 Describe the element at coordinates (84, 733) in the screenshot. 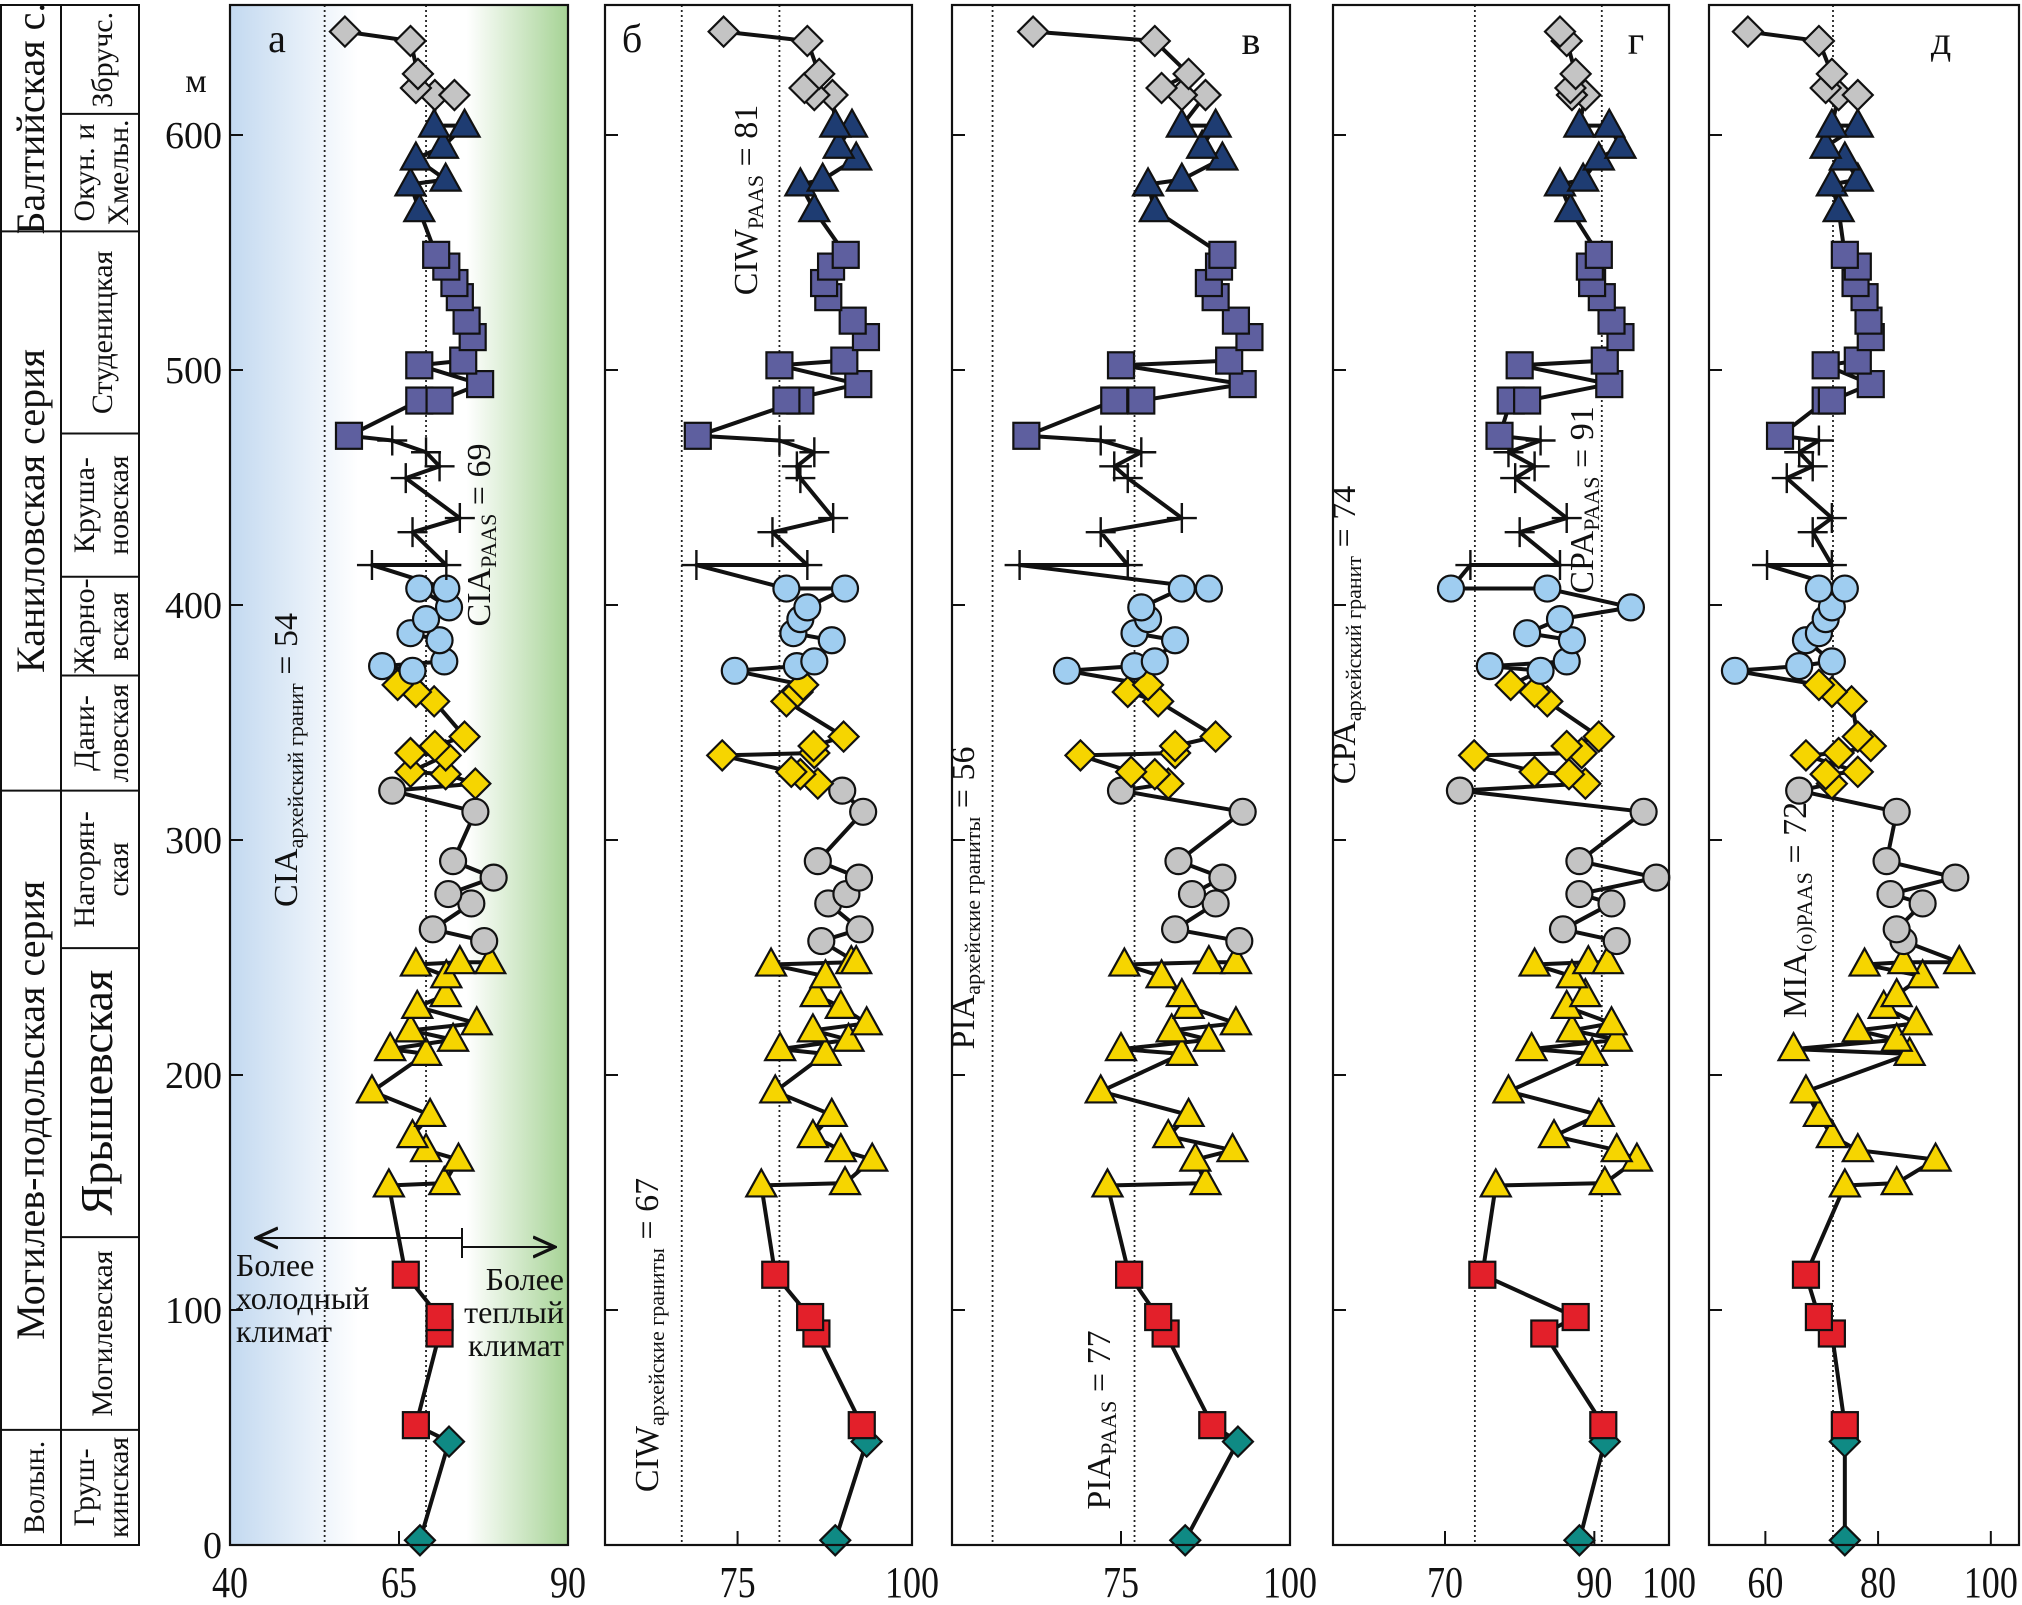

I see `formation-label: Дани-` at that location.